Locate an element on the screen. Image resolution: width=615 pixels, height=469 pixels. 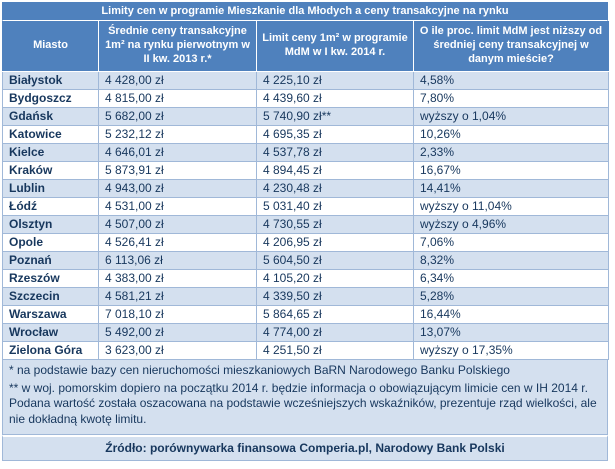
table-row: Poznań 6 113,06 zł 5 604,50 zł 8,32% is located at coordinates (305, 260).